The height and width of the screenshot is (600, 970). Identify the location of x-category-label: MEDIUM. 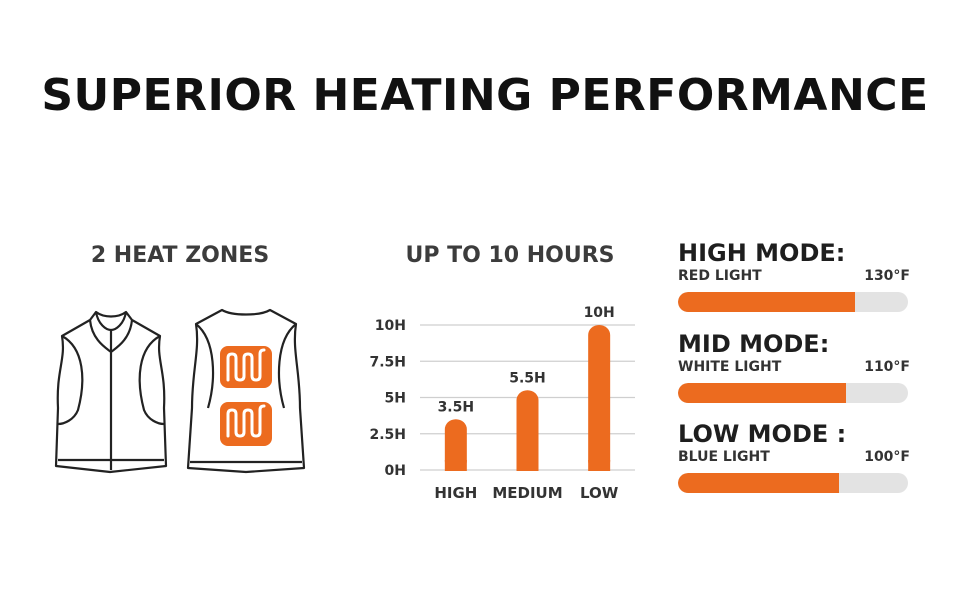
(527, 493).